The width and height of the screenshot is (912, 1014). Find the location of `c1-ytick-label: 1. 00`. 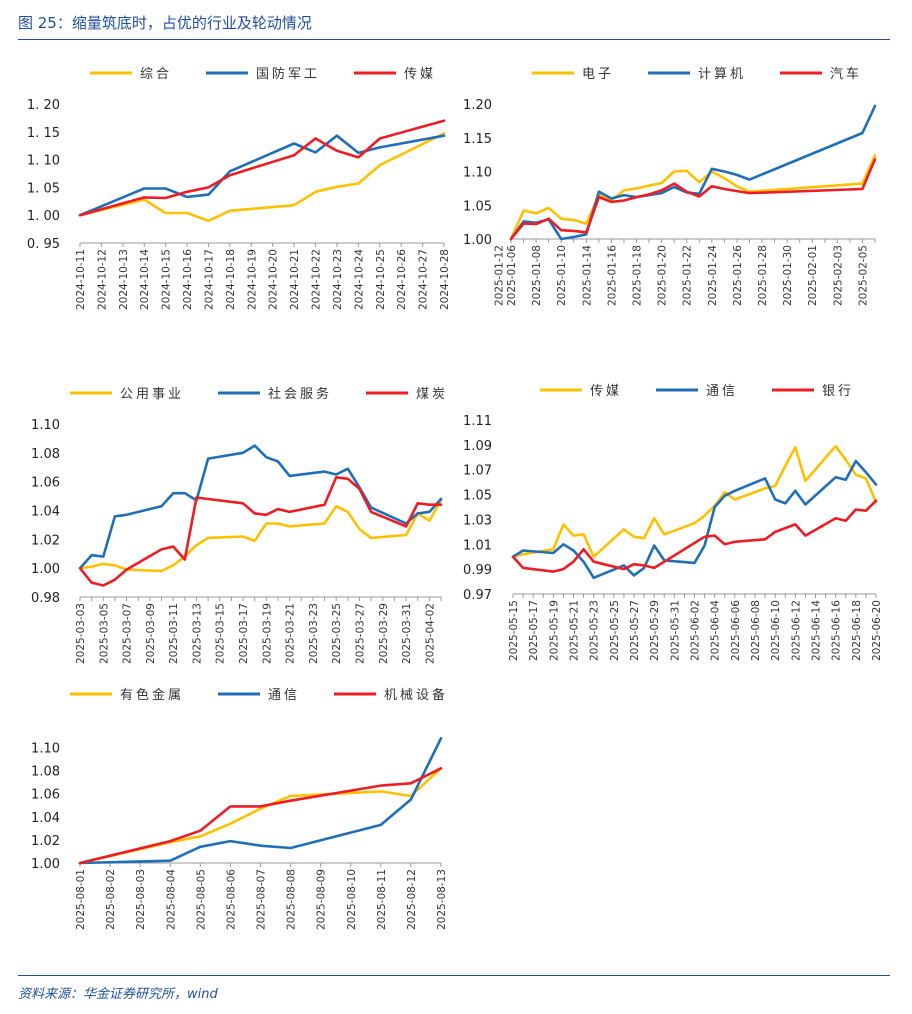

c1-ytick-label: 1. 00 is located at coordinates (43, 216).